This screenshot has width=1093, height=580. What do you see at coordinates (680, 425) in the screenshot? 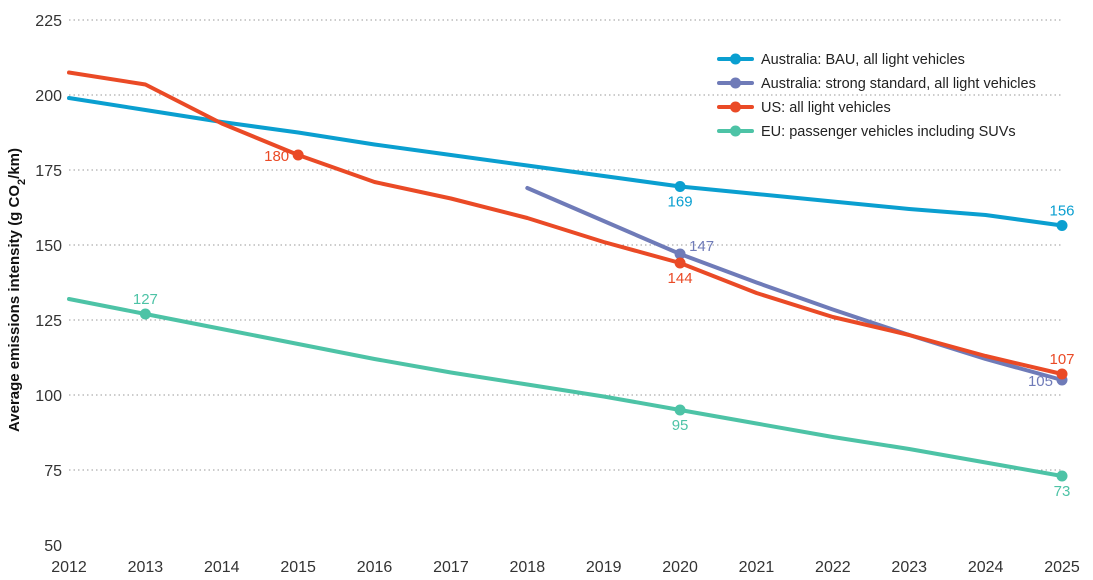
I see `data-label-eu-passenger-vehicles-including-suvs-2020: 95` at bounding box center [680, 425].